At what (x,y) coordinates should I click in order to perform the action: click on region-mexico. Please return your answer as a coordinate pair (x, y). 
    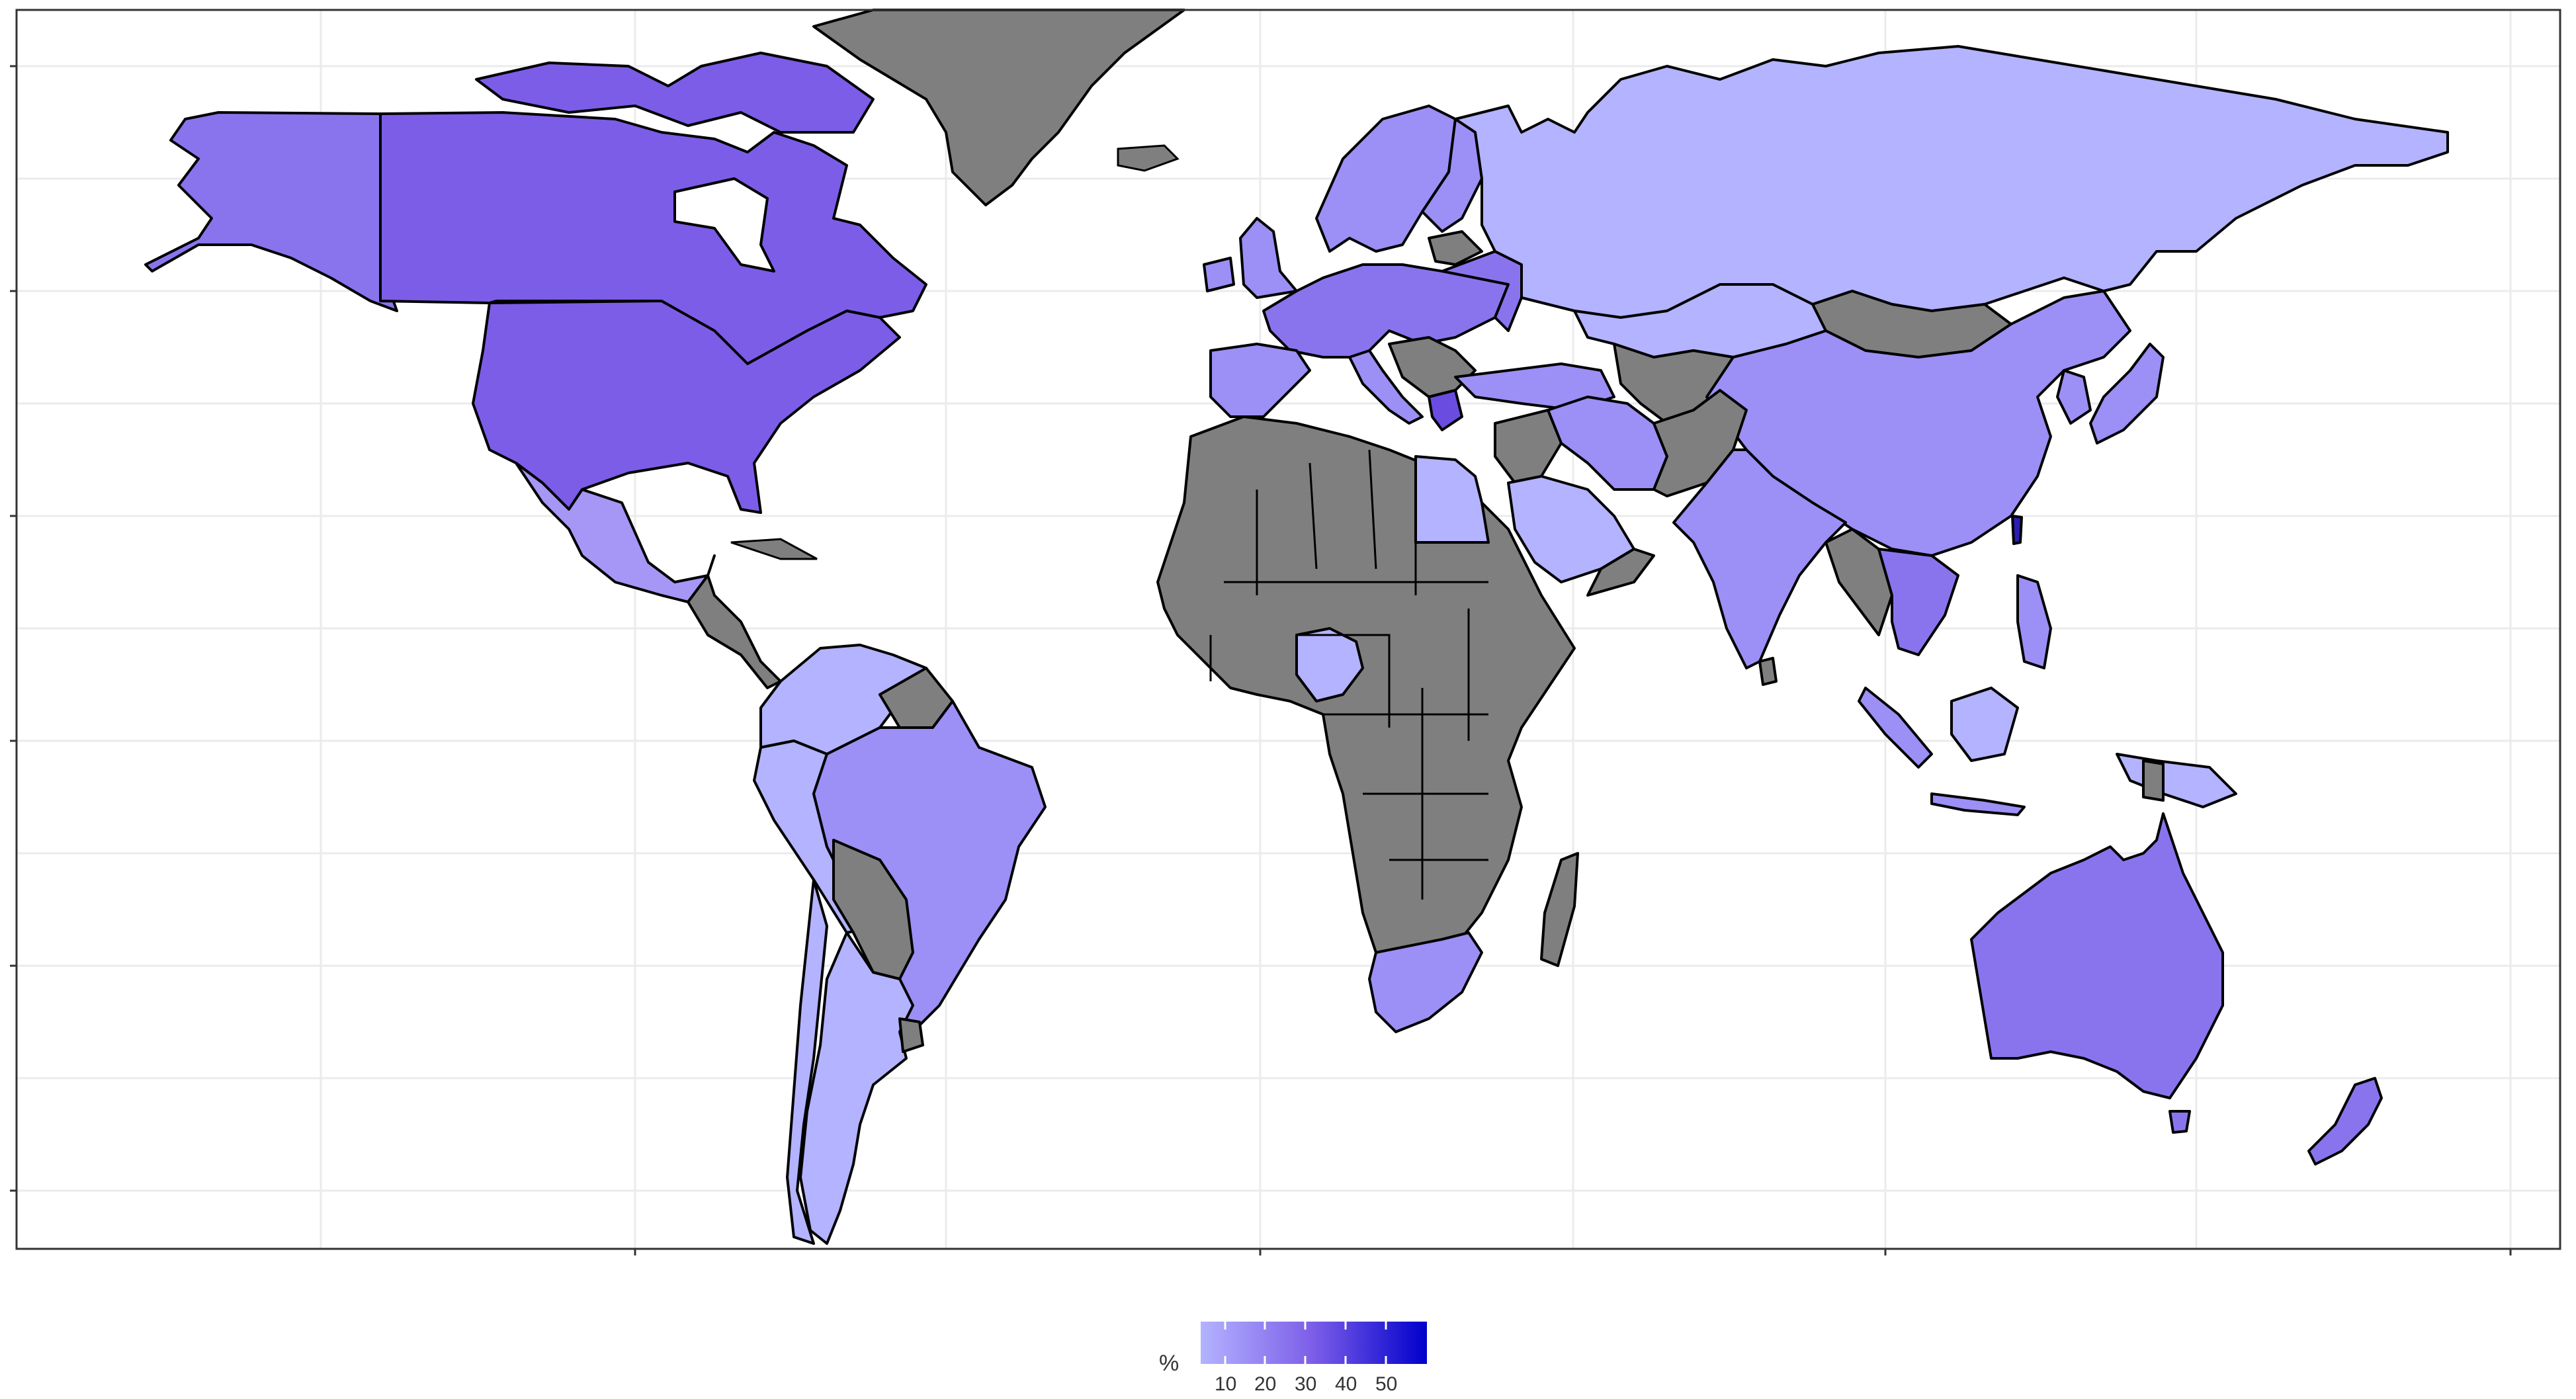
    Looking at the image, I should click on (615, 532).